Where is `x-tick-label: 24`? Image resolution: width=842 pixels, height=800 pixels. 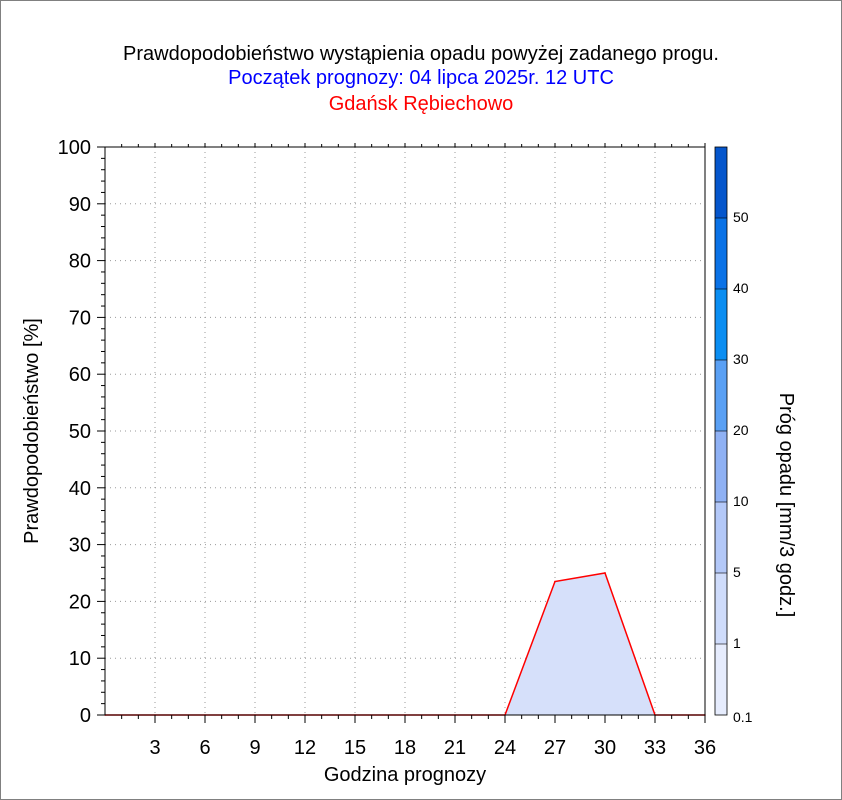
x-tick-label: 24 is located at coordinates (505, 748).